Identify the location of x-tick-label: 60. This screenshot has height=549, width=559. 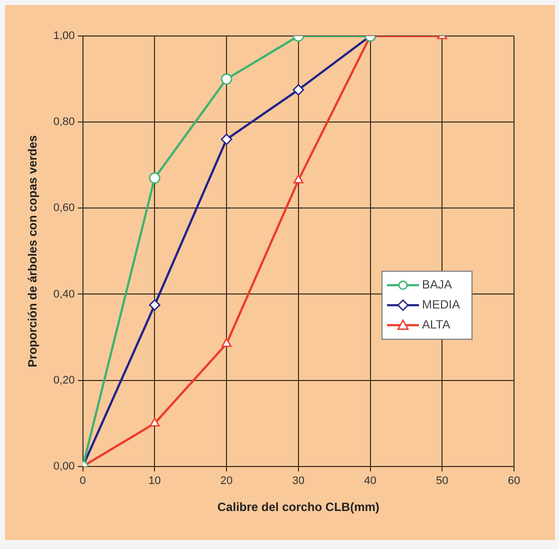
(514, 481).